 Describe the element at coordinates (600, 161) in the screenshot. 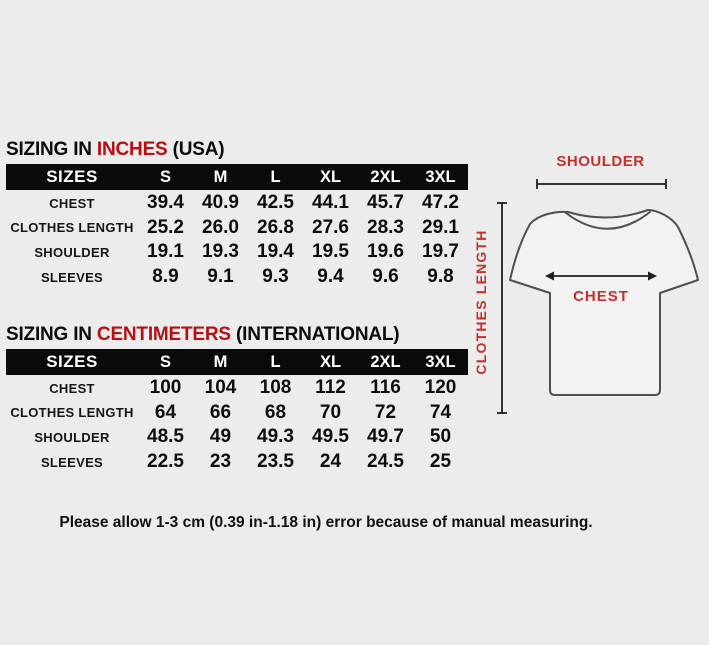

I see `shoulder-label: SHOULDER` at that location.